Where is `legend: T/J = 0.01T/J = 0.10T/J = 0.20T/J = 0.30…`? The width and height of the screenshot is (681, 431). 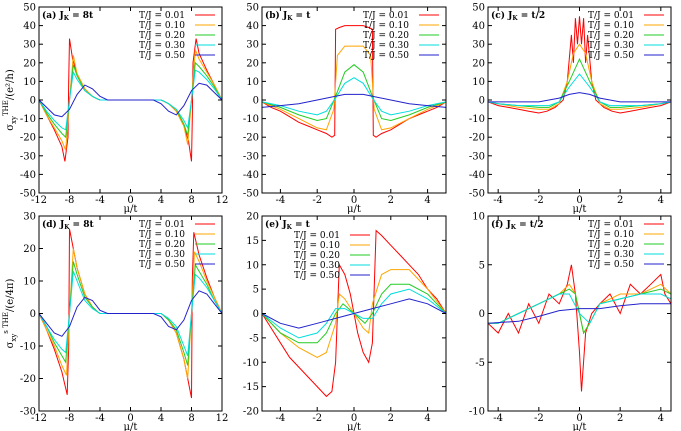
legend: T/J = 0.01T/J = 0.10T/J = 0.20T/J = 0.30… is located at coordinates (626, 36).